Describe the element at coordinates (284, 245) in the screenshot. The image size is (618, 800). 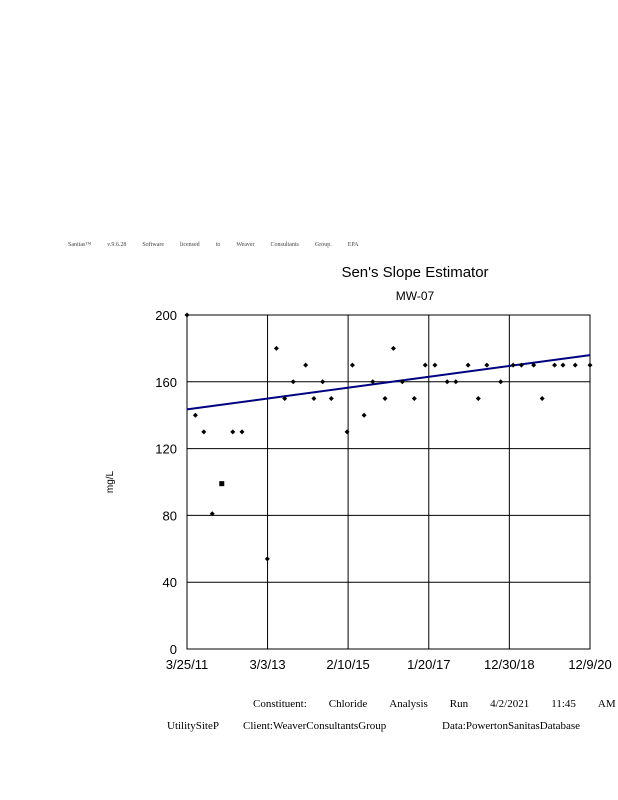
I see `banner-word: Consultants` at that location.